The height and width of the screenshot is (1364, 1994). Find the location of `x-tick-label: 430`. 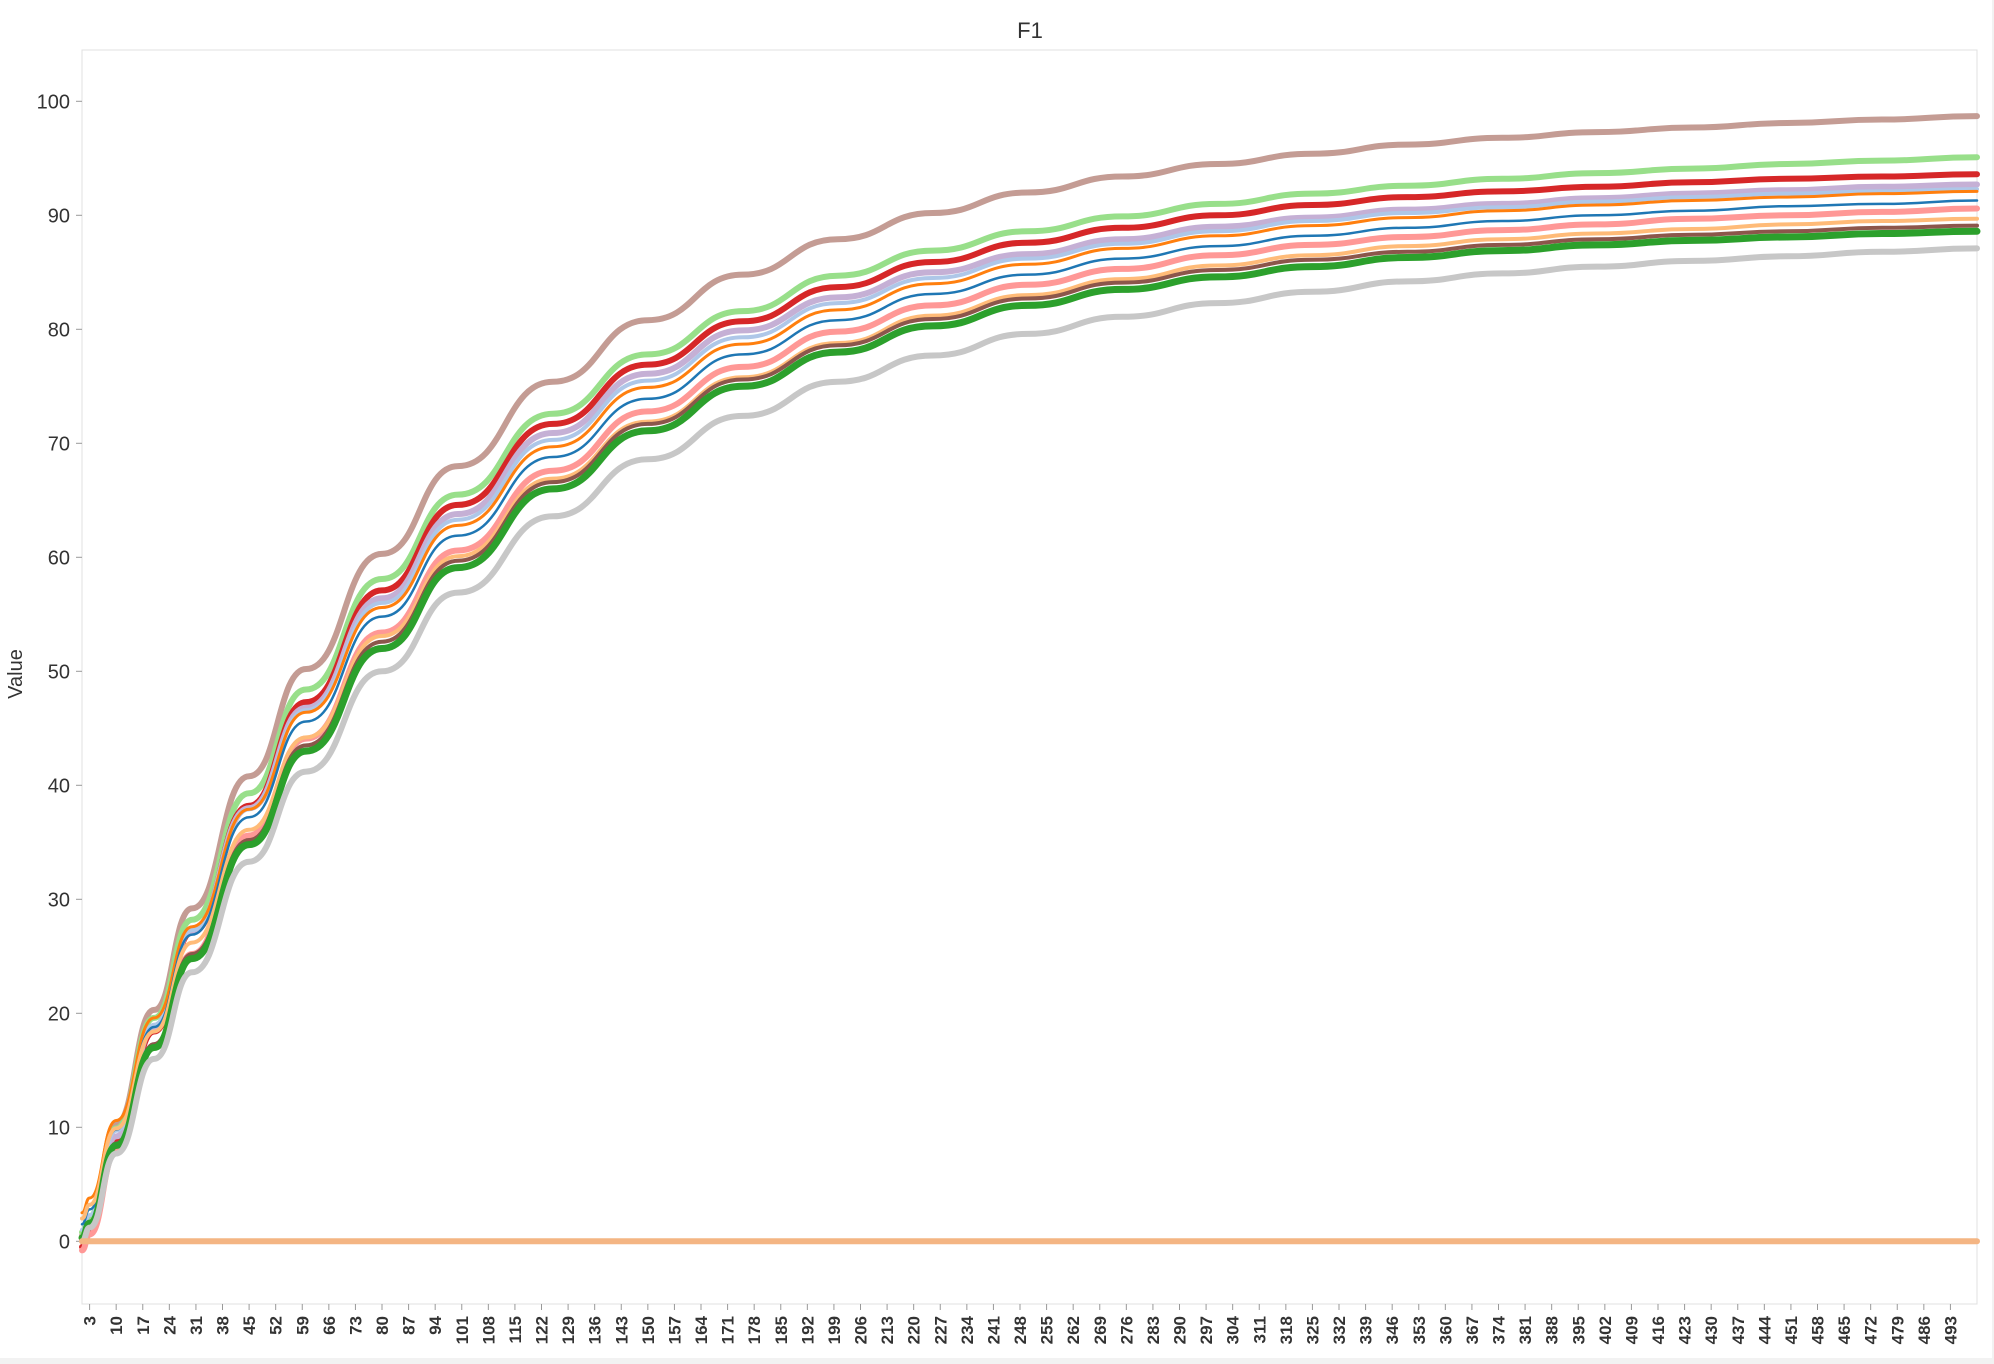

x-tick-label: 430 is located at coordinates (1711, 1330).